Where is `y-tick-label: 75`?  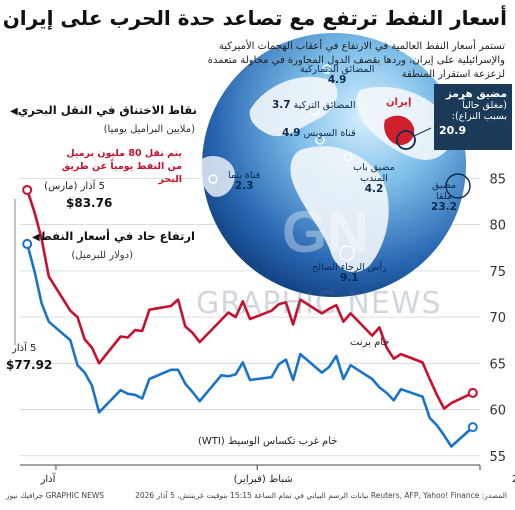 y-tick-label: 75 is located at coordinates (497, 272).